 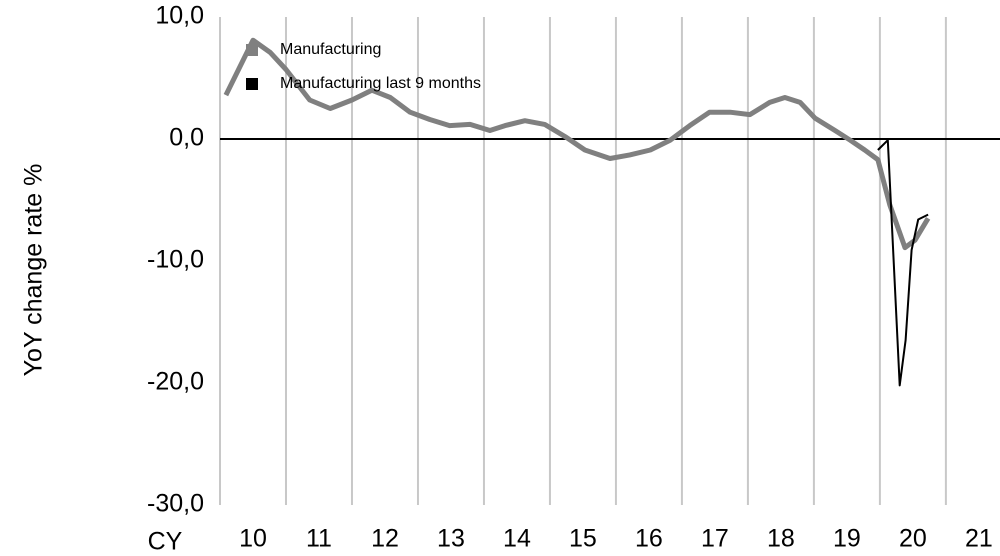 I want to click on x-tick-label: 10, so click(x=253, y=539).